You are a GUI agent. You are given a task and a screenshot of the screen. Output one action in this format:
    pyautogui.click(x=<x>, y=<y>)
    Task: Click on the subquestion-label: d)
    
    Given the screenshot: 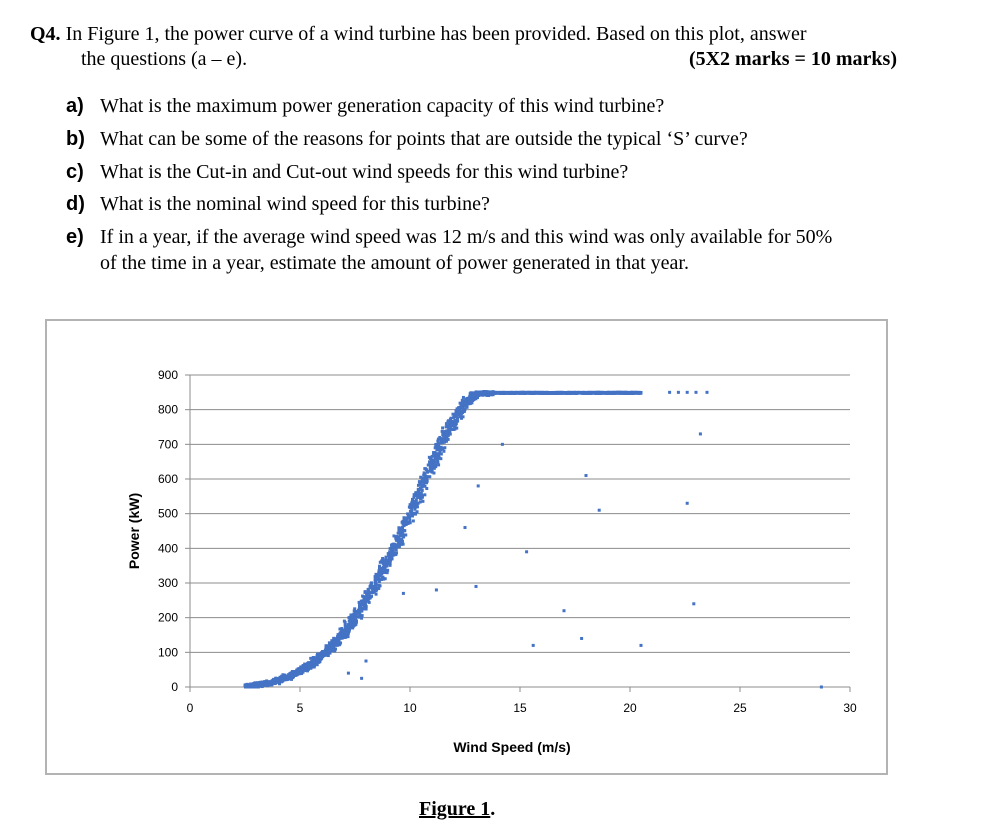 What is the action you would take?
    pyautogui.click(x=75, y=204)
    